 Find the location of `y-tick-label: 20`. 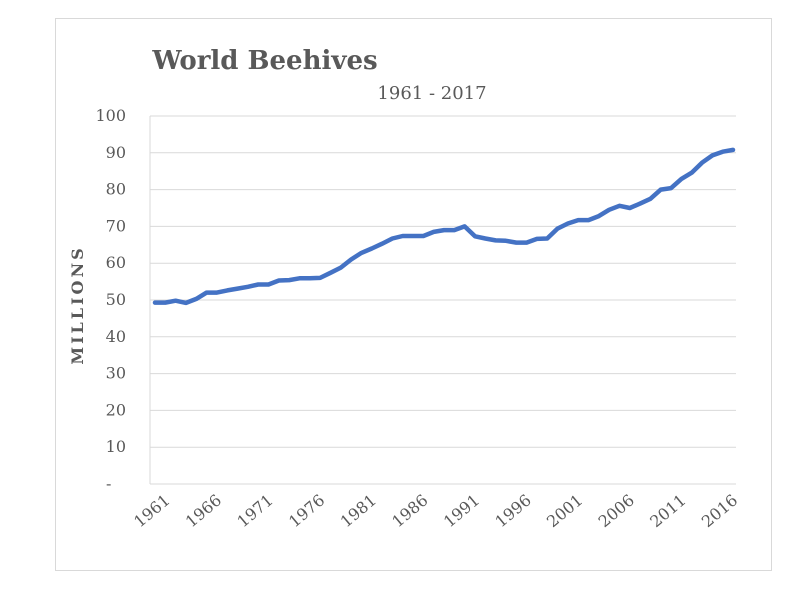

y-tick-label: 20 is located at coordinates (116, 409).